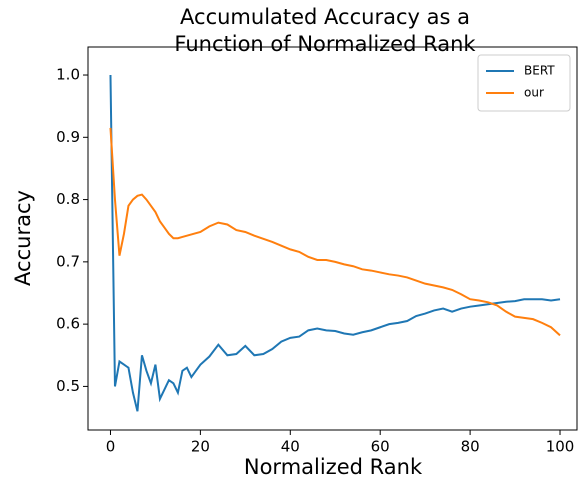 The height and width of the screenshot is (483, 580). What do you see at coordinates (539, 71) in the screenshot?
I see `legend-label: BERT` at bounding box center [539, 71].